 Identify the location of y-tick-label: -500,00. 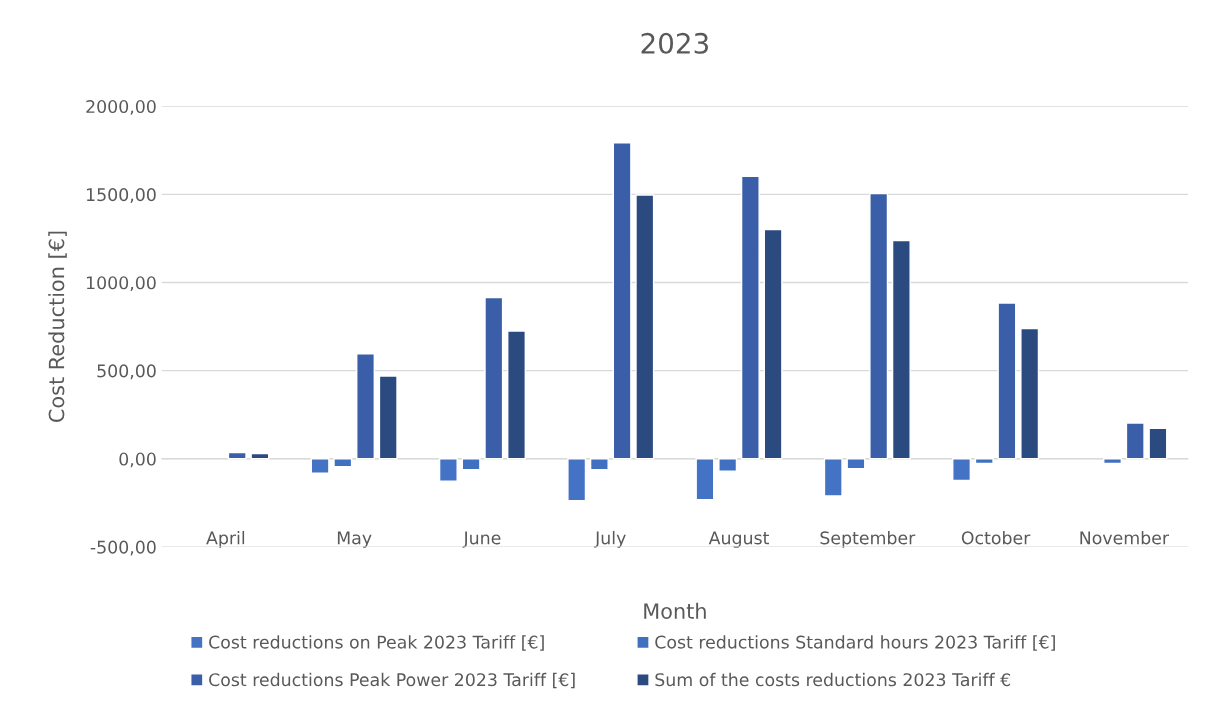
(123, 548).